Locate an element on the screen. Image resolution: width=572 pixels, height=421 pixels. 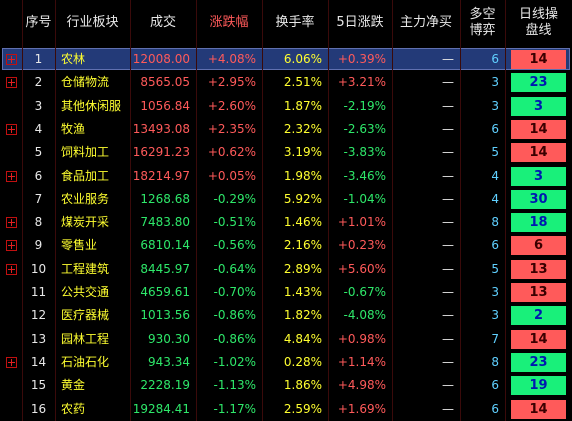
cell-value: -1.13% is located at coordinates (234, 385).